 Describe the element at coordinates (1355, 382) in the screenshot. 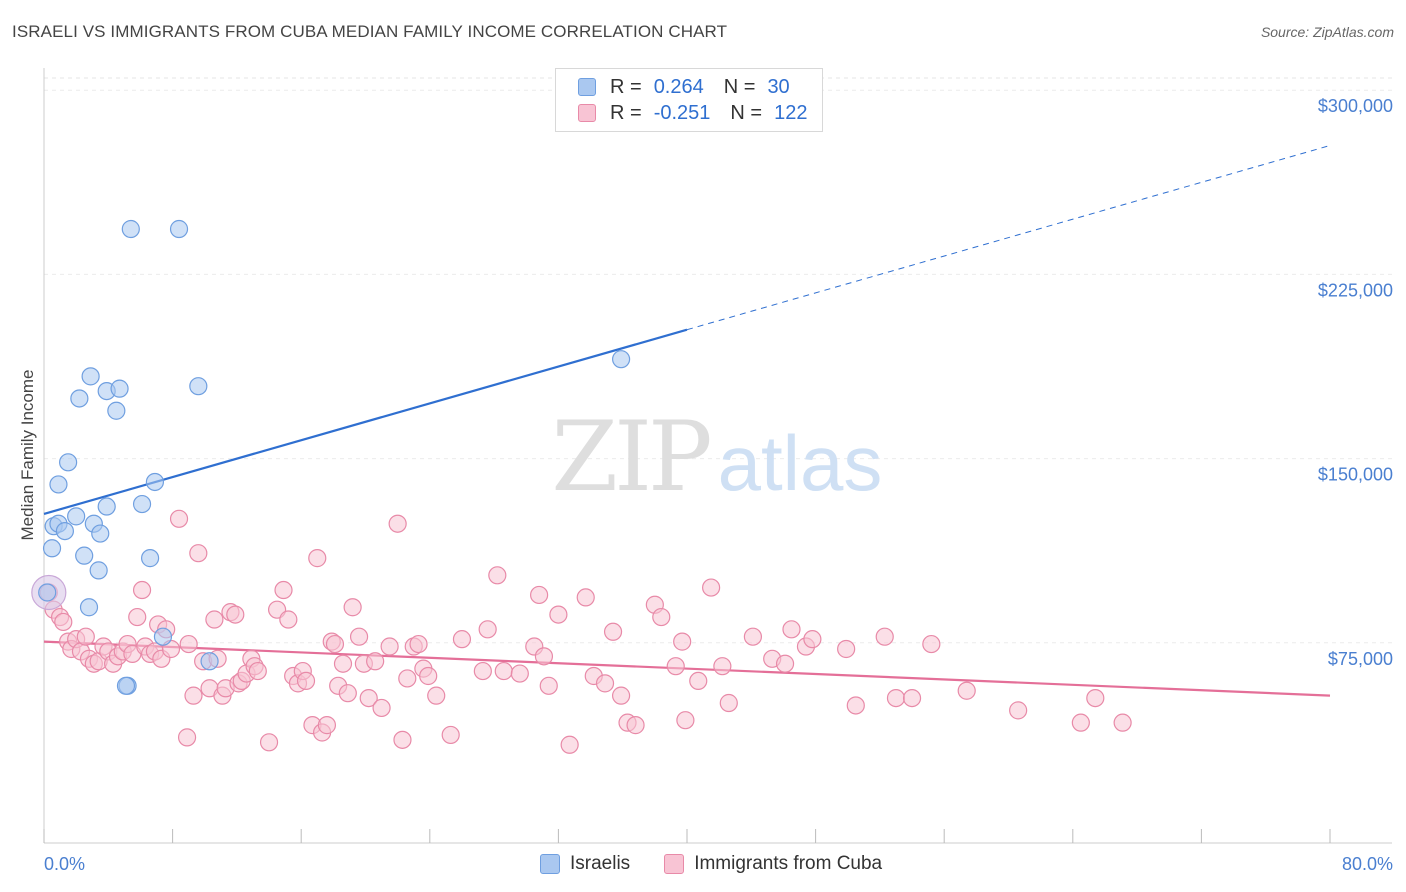

I see `y-tick-labels: $75,000 $150,000 $225,000 $300,000` at that location.